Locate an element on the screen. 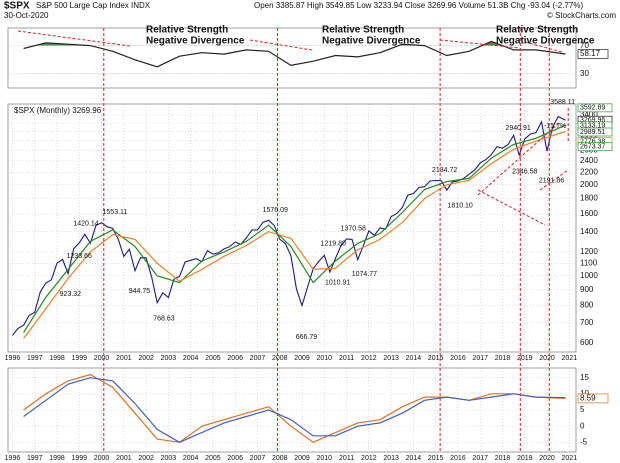 The height and width of the screenshot is (463, 620). right-value-label: 2673.37 is located at coordinates (592, 147).